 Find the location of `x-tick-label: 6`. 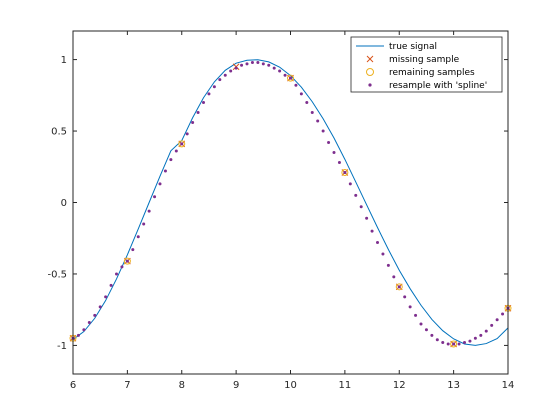

x-tick-label: 6 is located at coordinates (73, 385).